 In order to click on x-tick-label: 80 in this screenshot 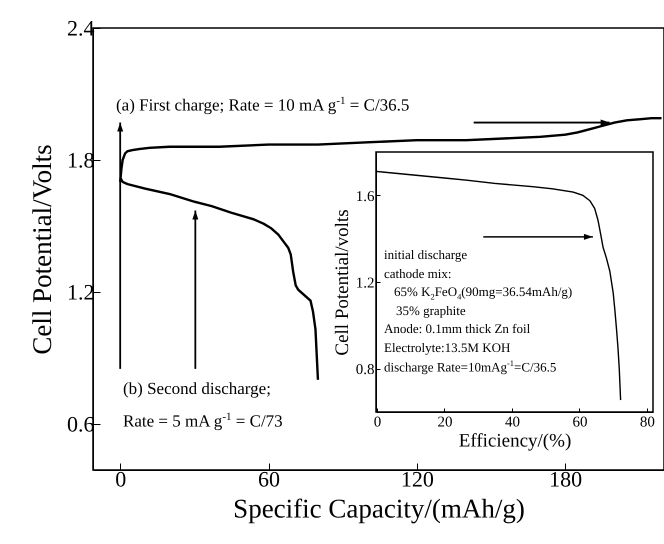, I will do `click(647, 422)`.